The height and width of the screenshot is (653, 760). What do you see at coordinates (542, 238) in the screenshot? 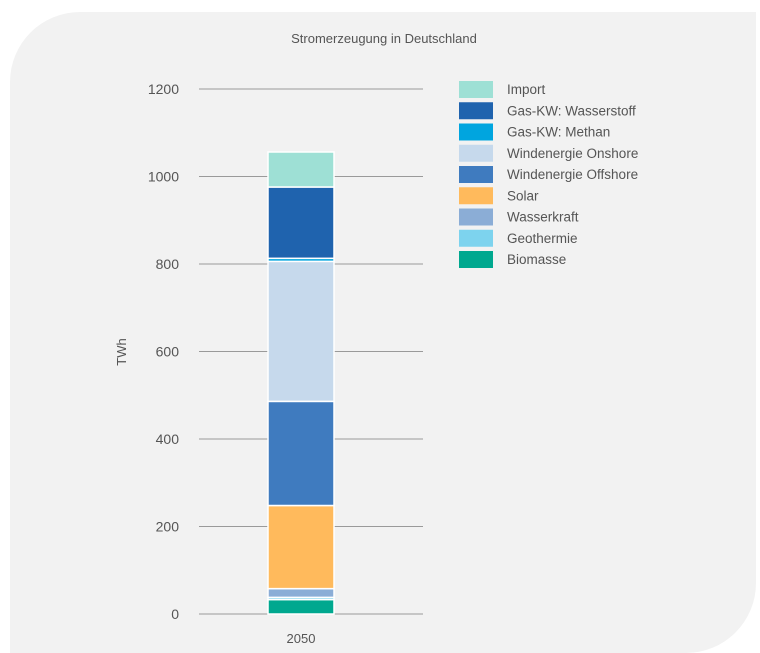
I see `legend-label: Geothermie` at bounding box center [542, 238].